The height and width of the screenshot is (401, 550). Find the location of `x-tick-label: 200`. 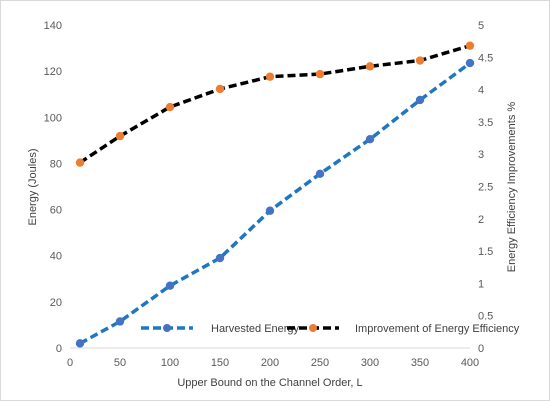

x-tick-label: 200 is located at coordinates (270, 363).